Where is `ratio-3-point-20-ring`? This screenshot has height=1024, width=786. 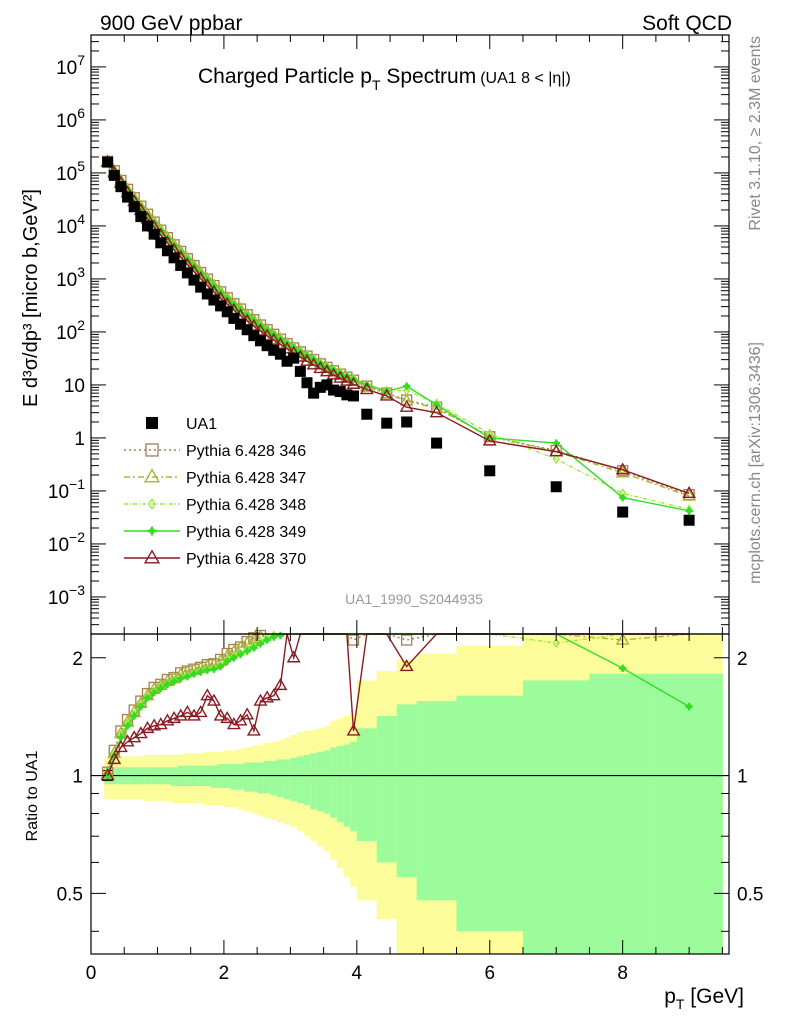
ratio-3-point-20-ring is located at coordinates (240, 654).